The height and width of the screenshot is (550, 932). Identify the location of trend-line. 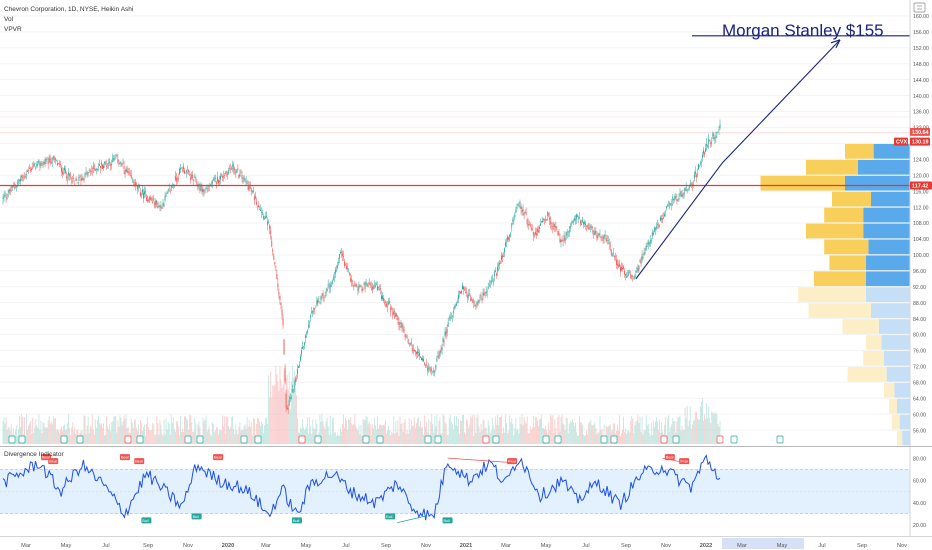
(679, 221).